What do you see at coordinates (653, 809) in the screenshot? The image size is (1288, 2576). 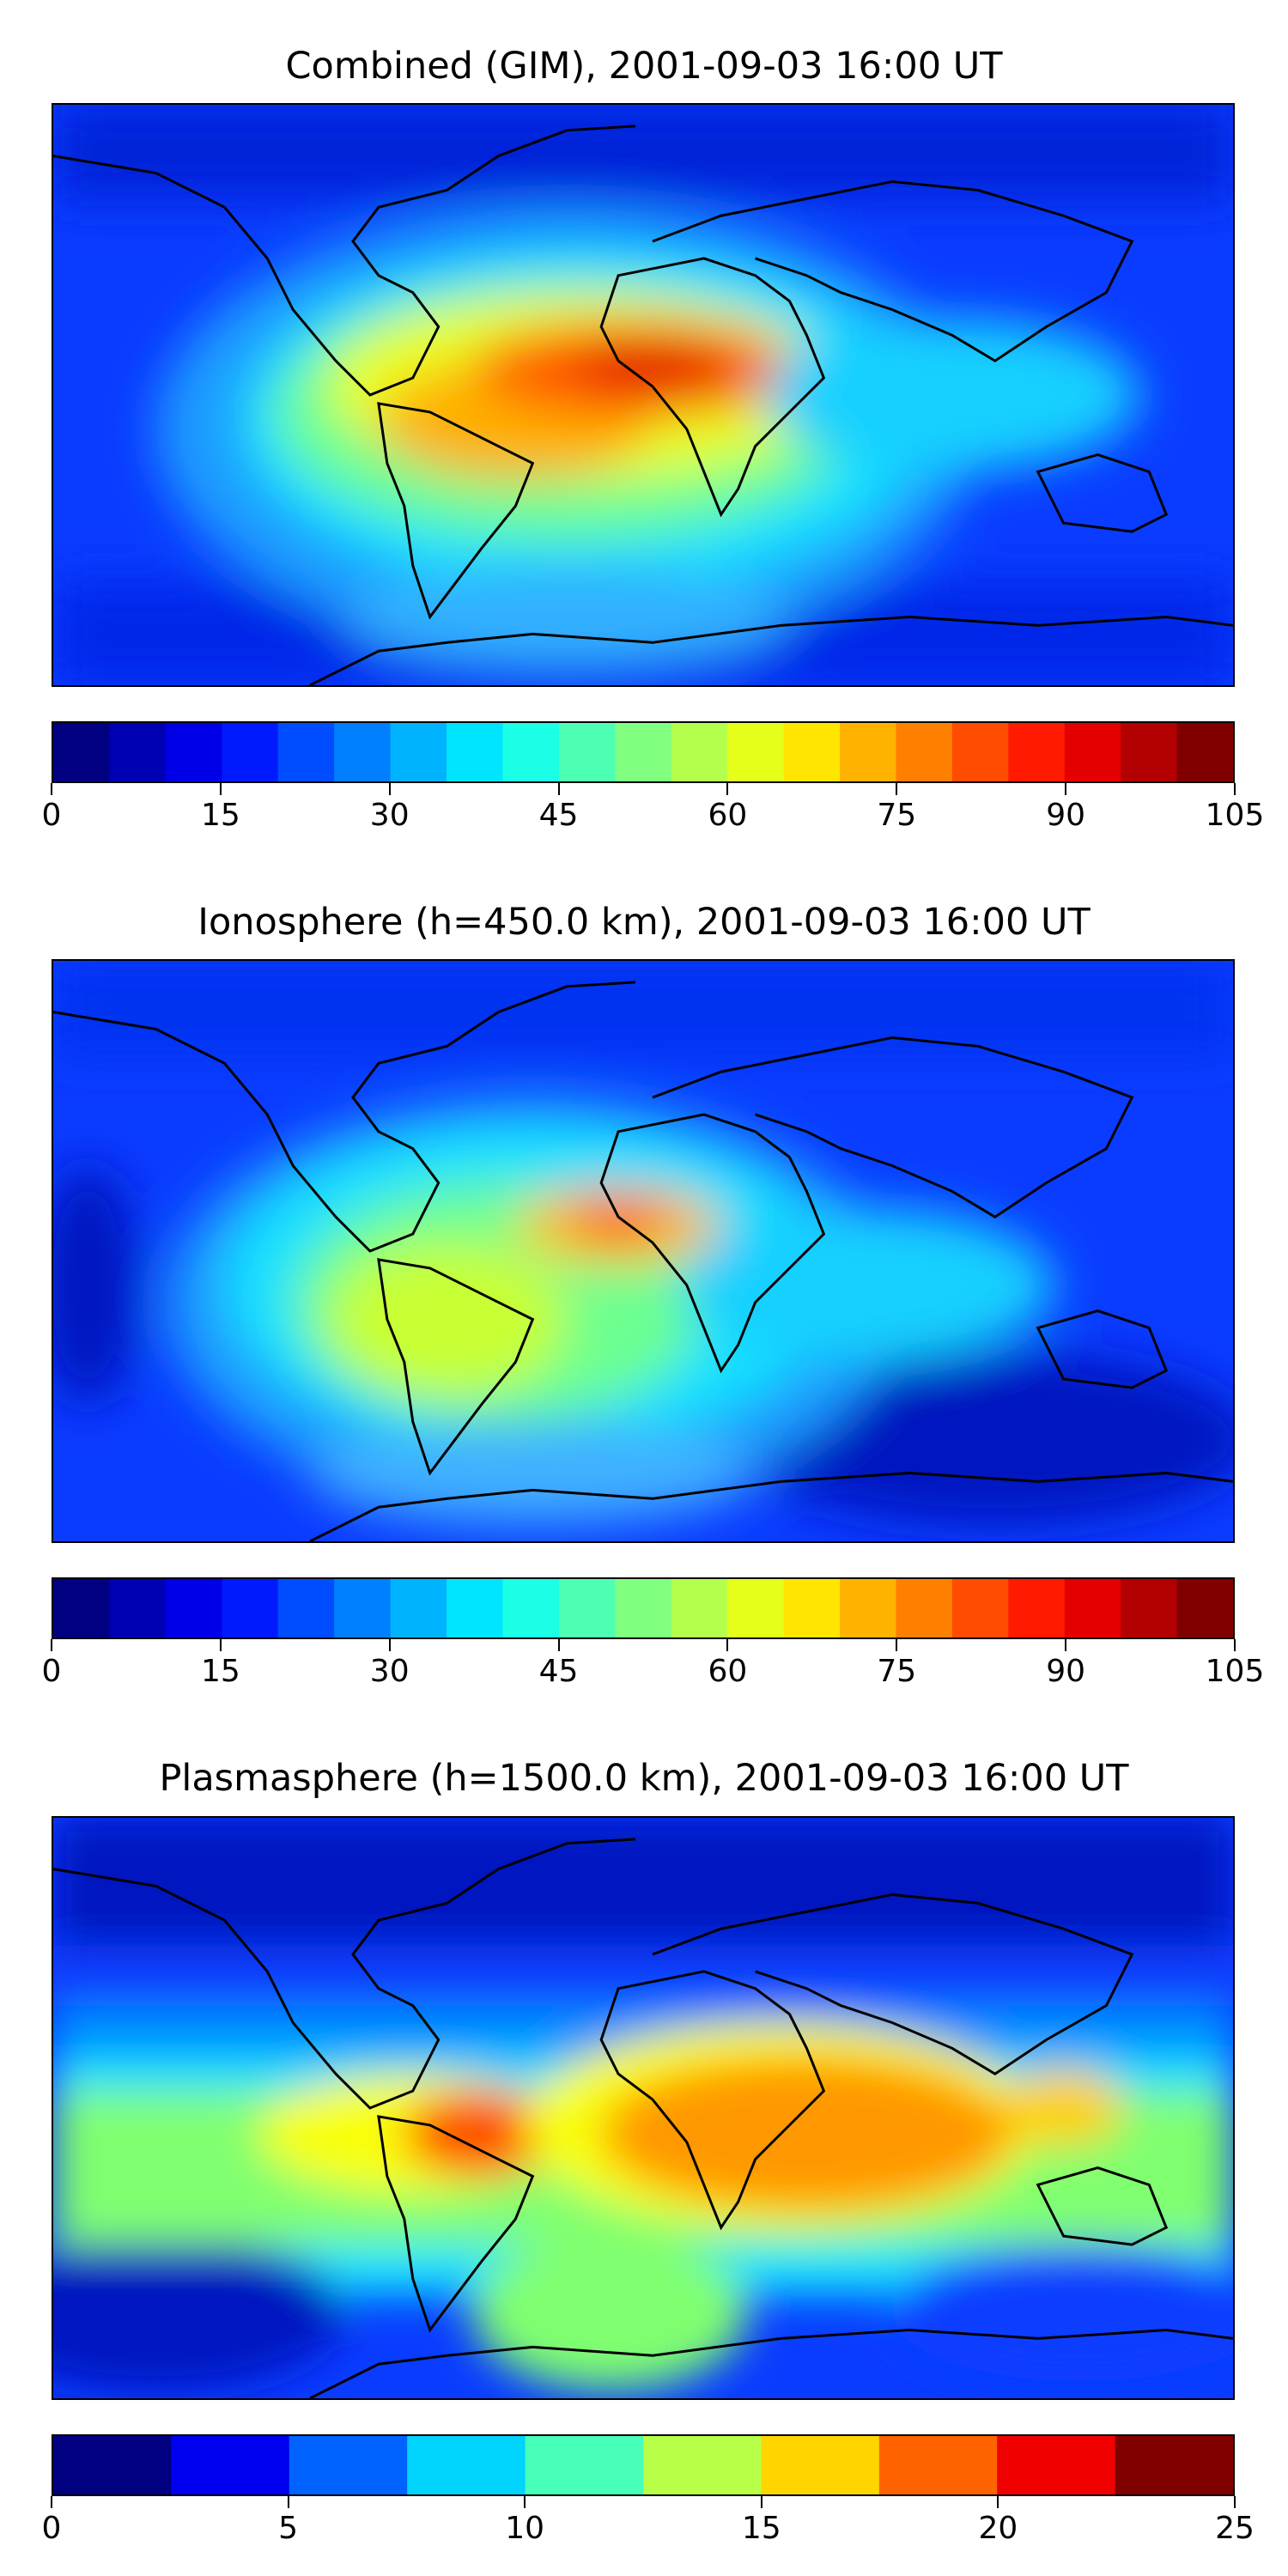 I see `colorbar-1-ticks: 0 15 30 45 60 75 90 105` at bounding box center [653, 809].